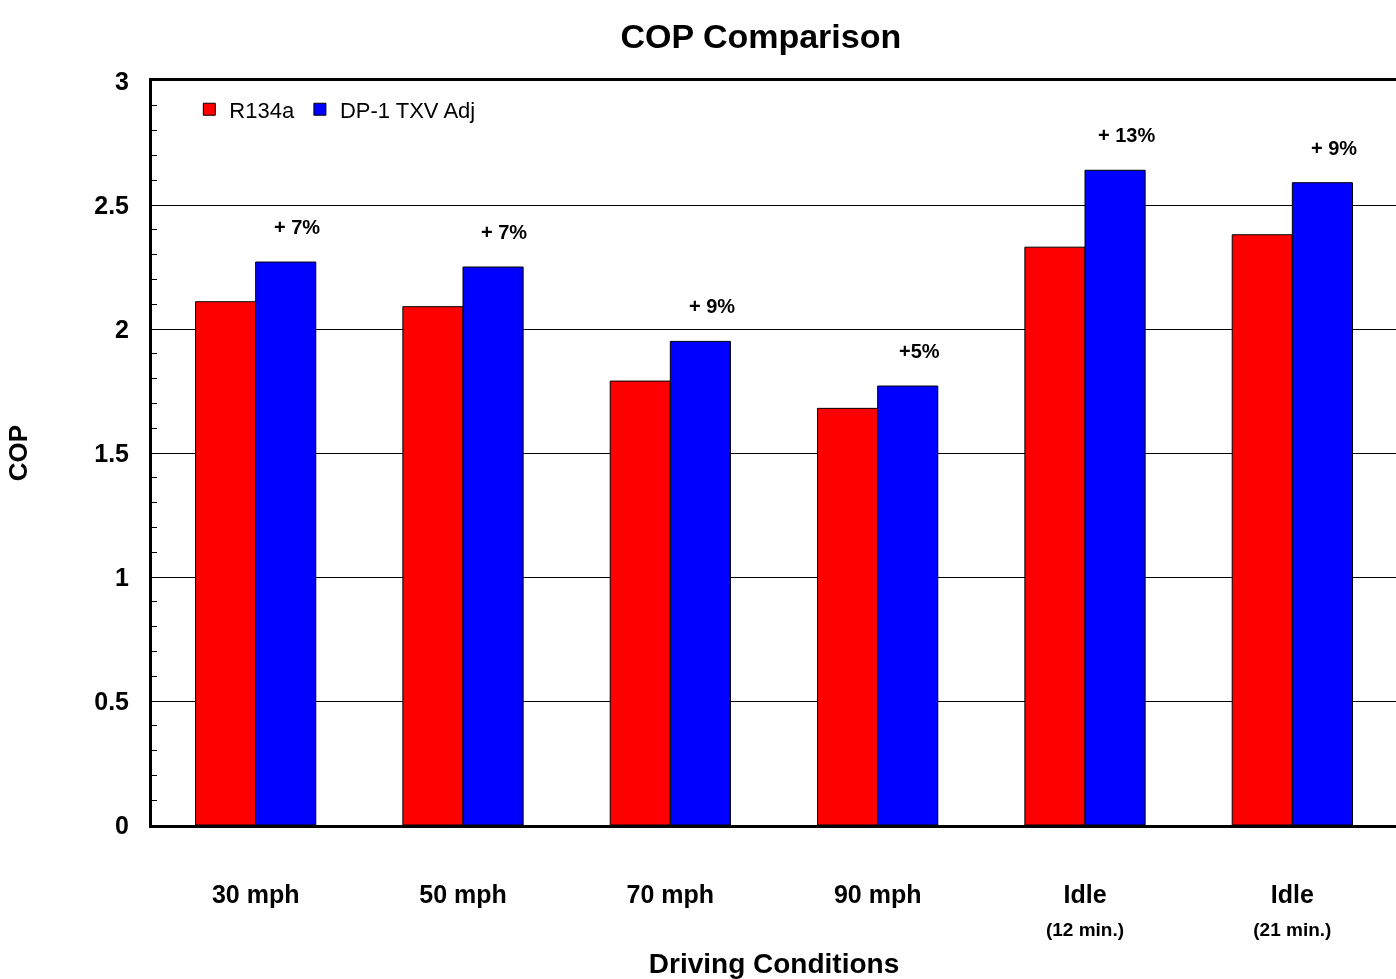 The height and width of the screenshot is (979, 1396). Describe the element at coordinates (112, 204) in the screenshot. I see `y-tick-label: 2.5` at that location.